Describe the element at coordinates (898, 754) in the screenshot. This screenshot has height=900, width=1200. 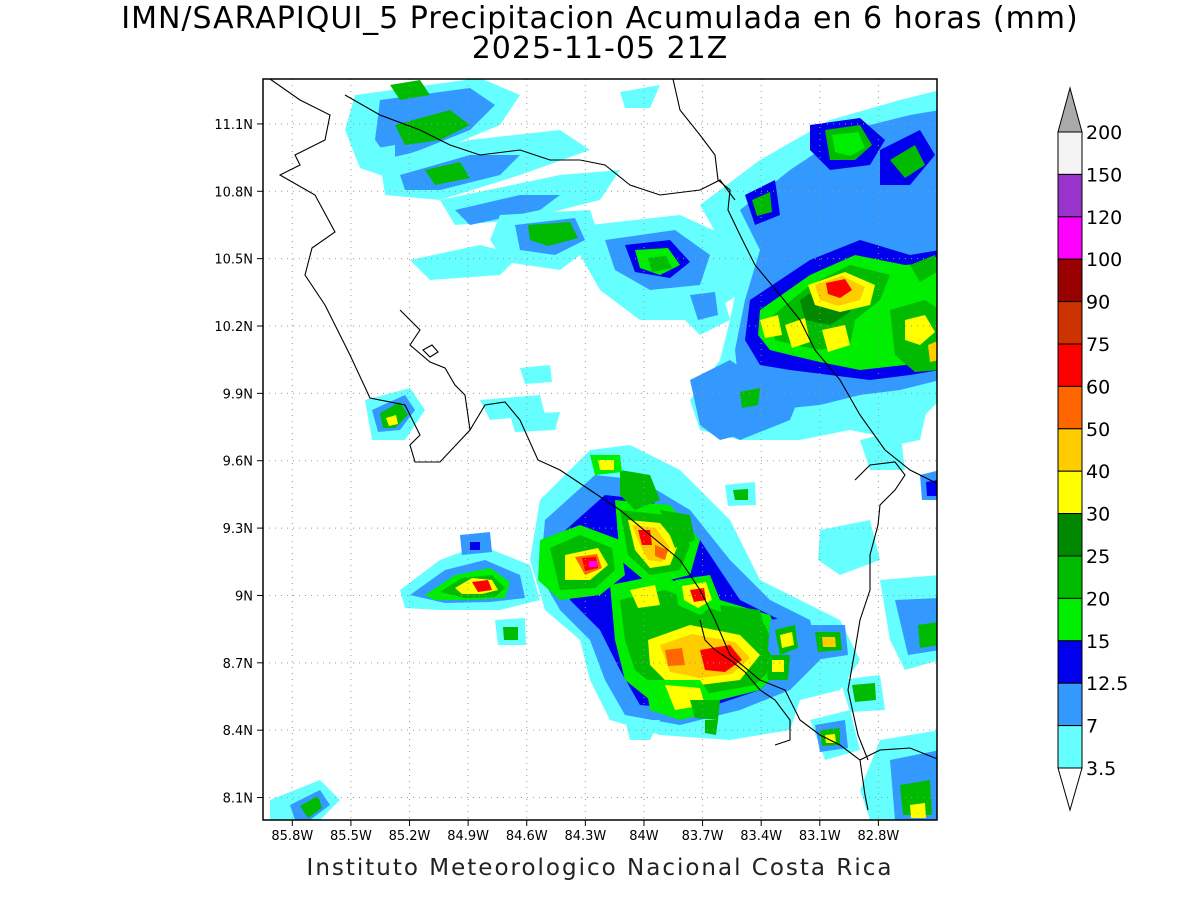
I see `burica-coast` at that location.